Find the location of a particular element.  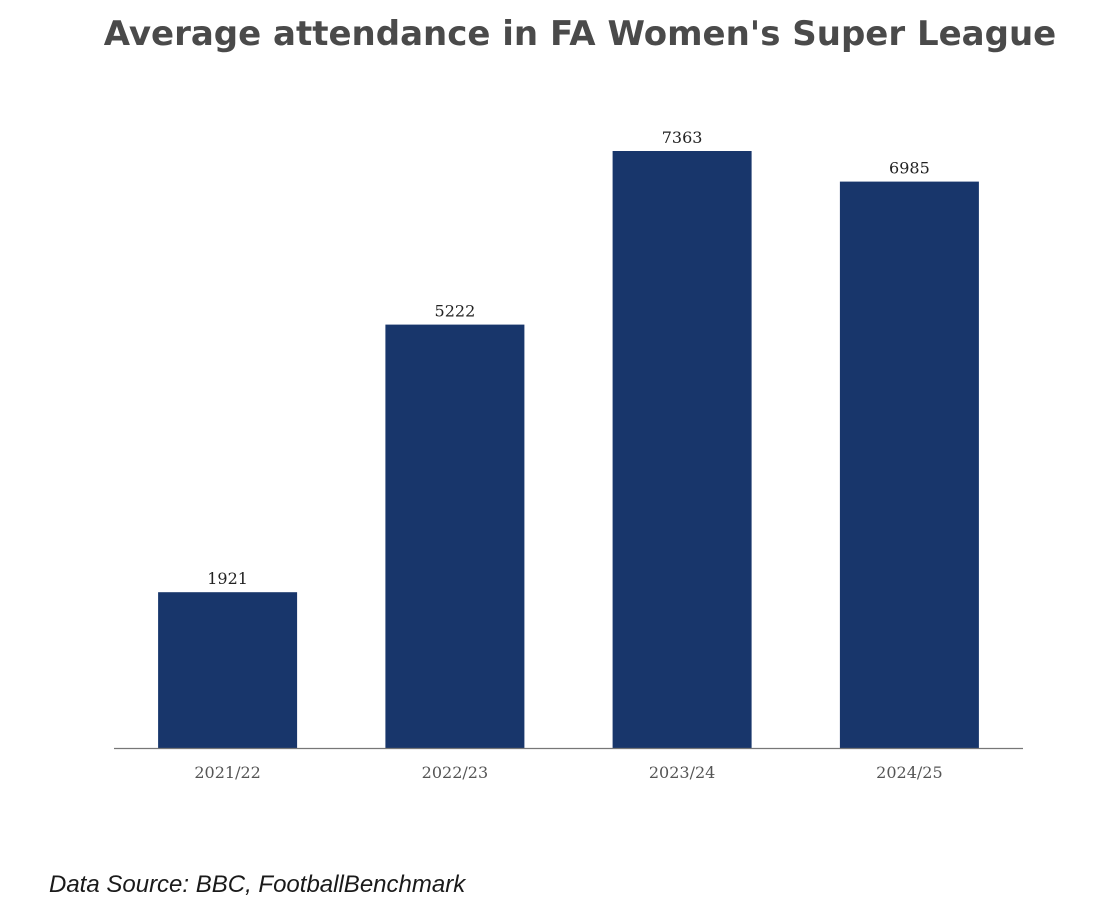

x-tick-labels: 2021/22 2022/23 2023/24 2024/25 is located at coordinates (568, 772).